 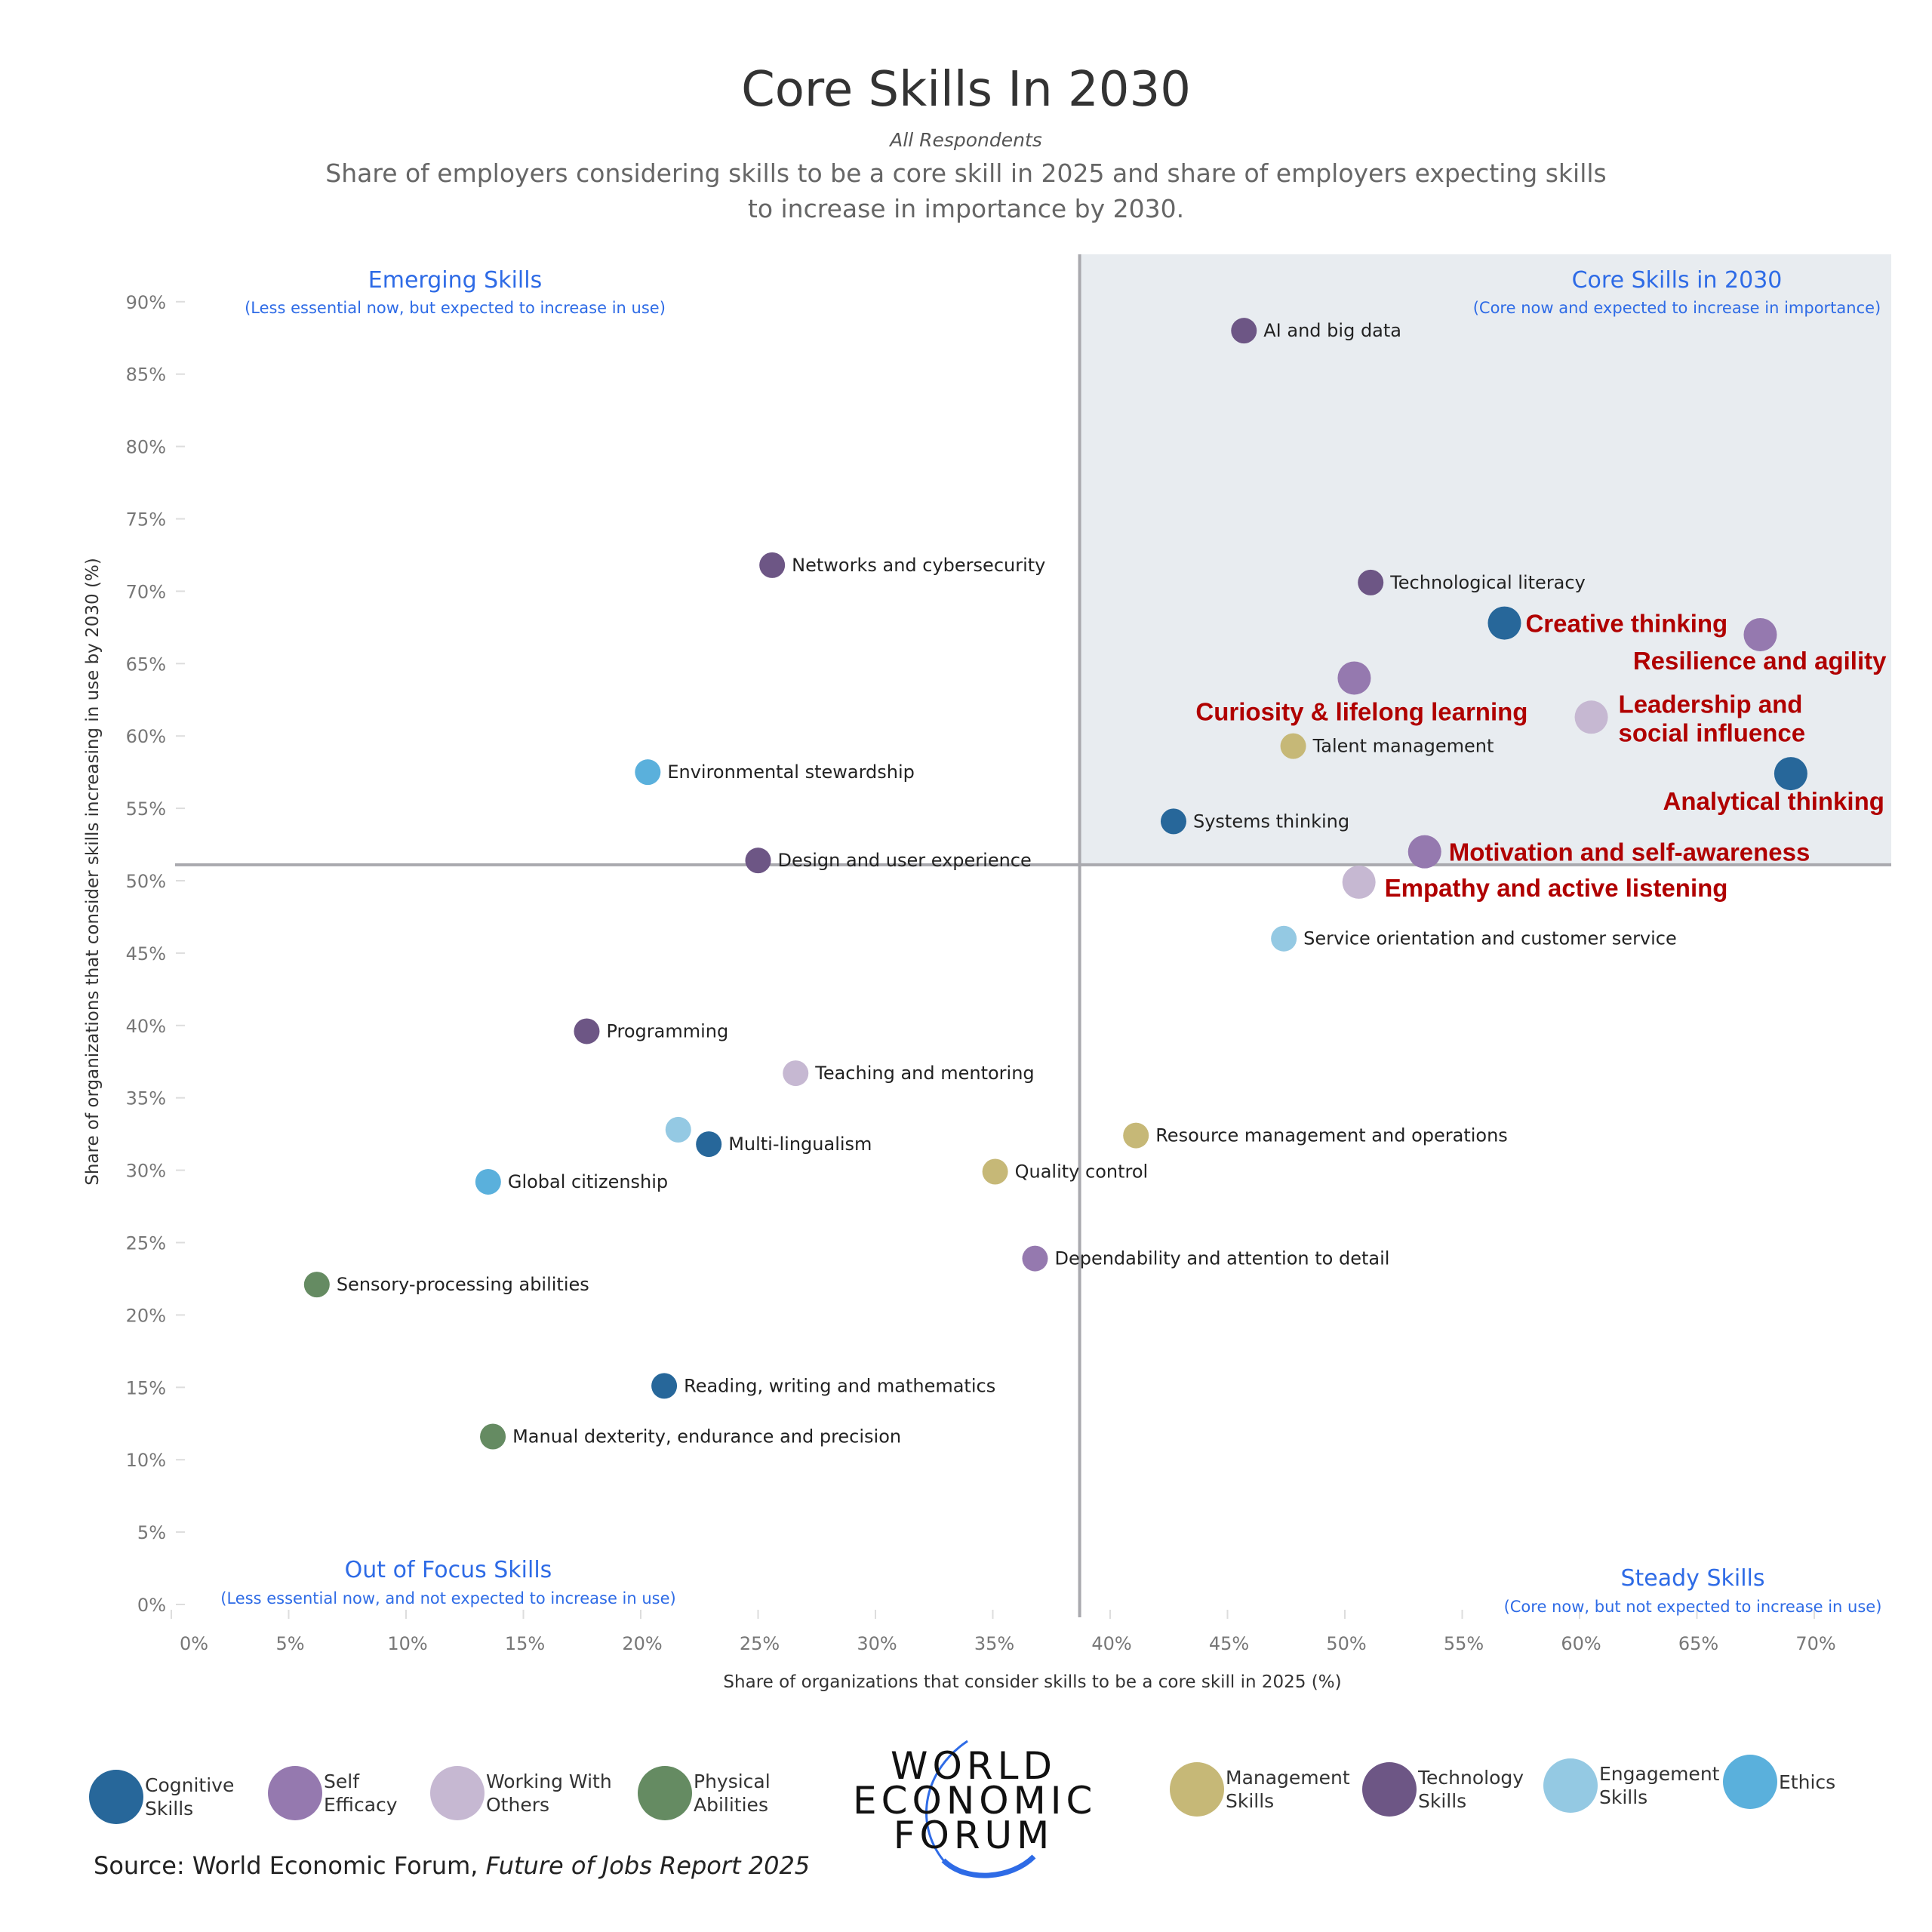 I want to click on point-label: Systems thinking, so click(x=1271, y=821).